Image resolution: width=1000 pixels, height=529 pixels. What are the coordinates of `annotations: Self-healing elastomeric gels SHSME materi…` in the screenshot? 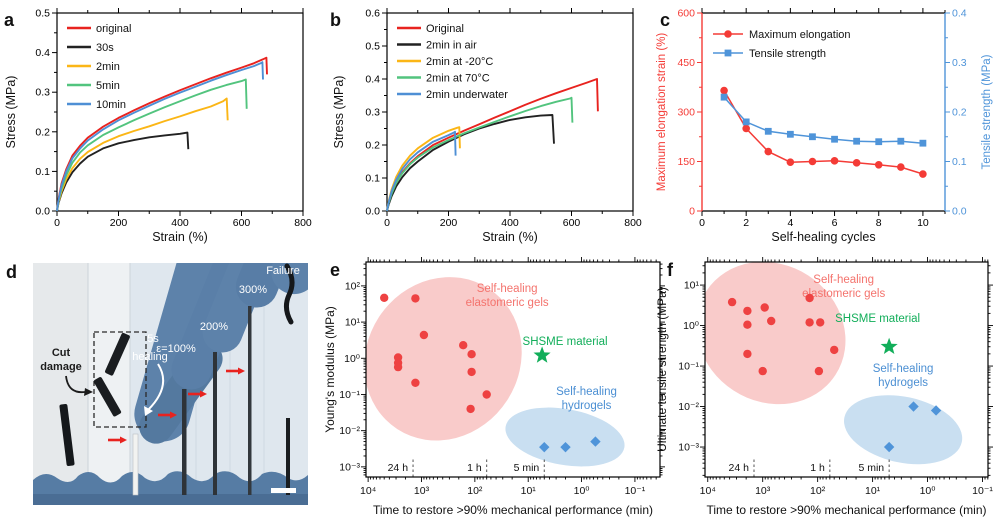 It's located at (541, 347).